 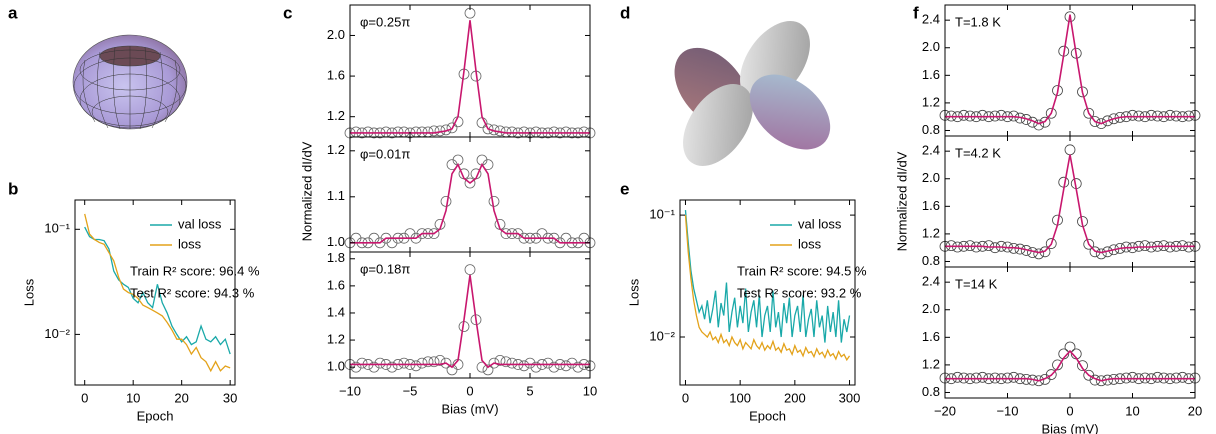 I want to click on annotation: Train R² score: 94.5 %, so click(x=802, y=270).